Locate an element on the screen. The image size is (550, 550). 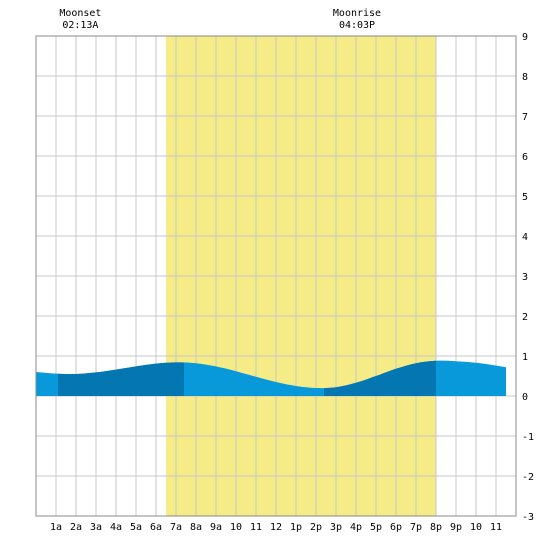
x-tick-label: 7p is located at coordinates (416, 527).